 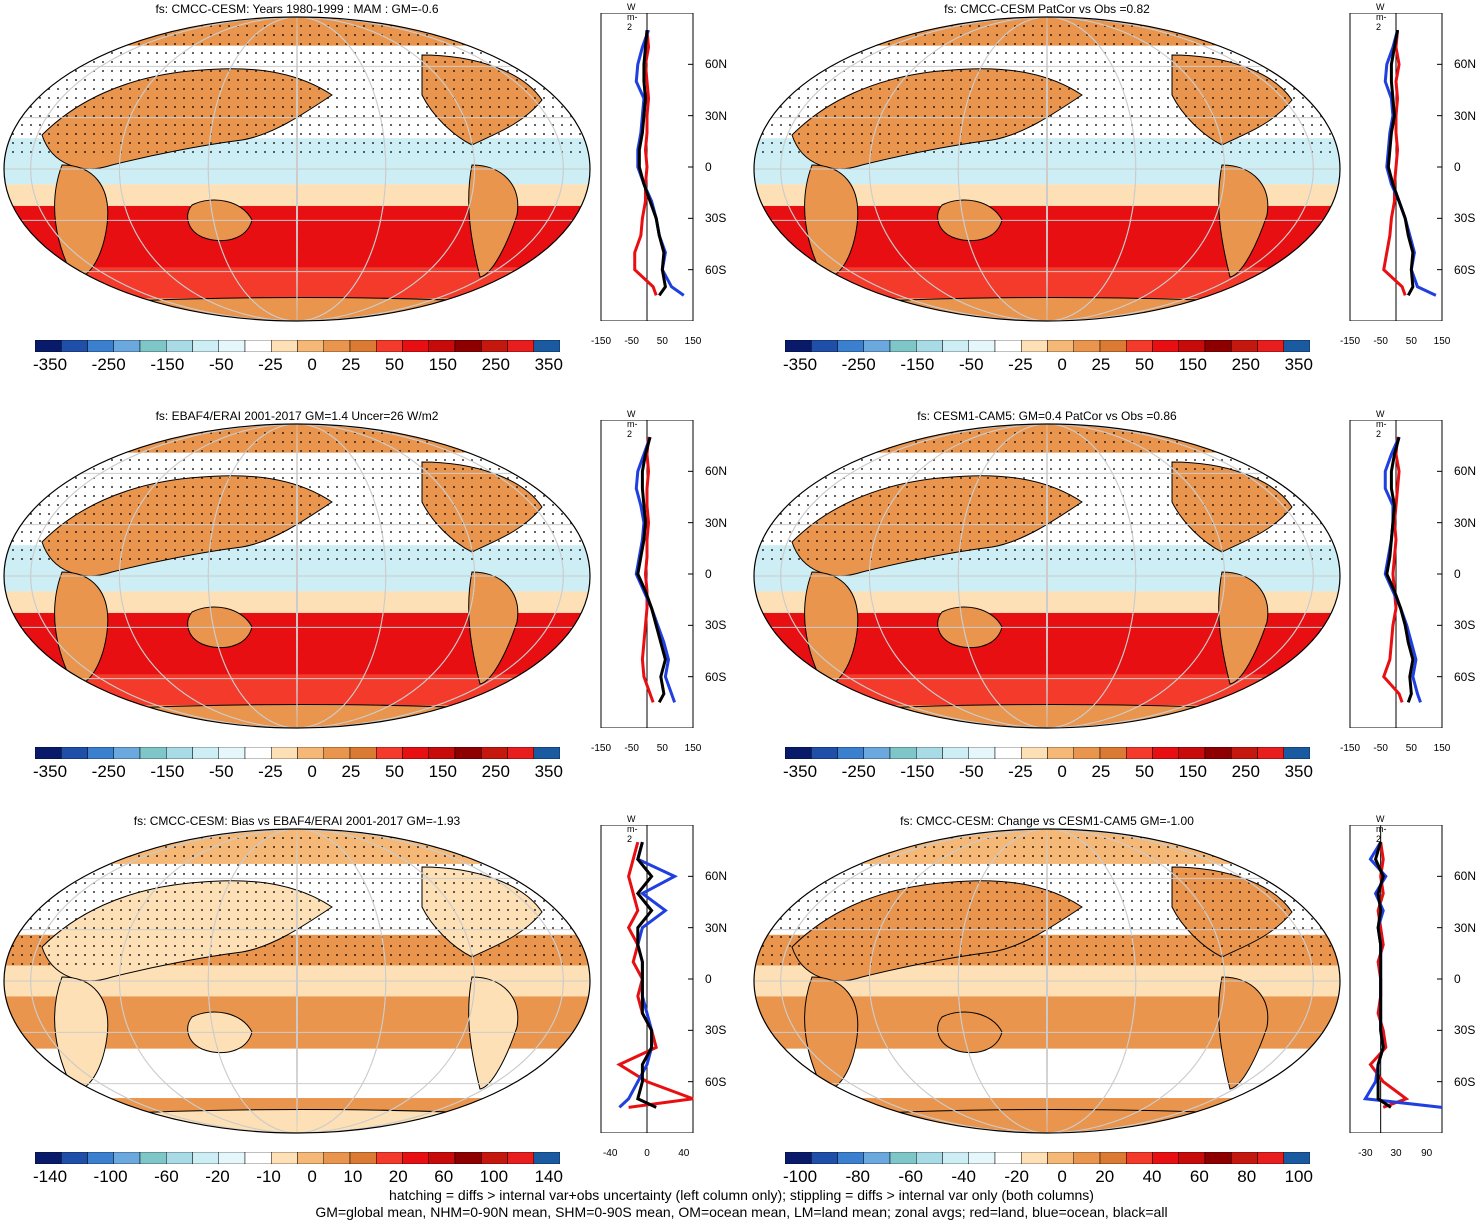 What do you see at coordinates (1105, 1176) in the screenshot?
I see `colorbar-label: 20` at bounding box center [1105, 1176].